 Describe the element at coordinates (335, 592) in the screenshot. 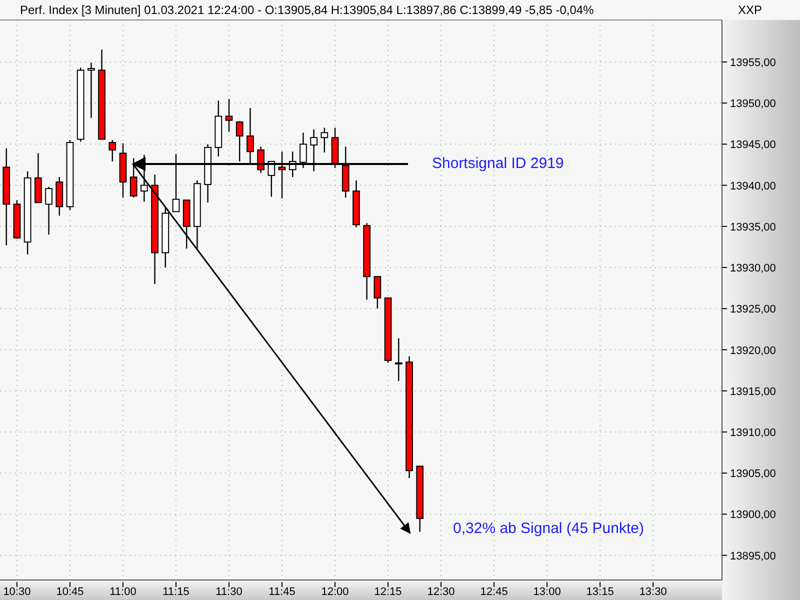

I see `x-tick-label: 12:00` at that location.